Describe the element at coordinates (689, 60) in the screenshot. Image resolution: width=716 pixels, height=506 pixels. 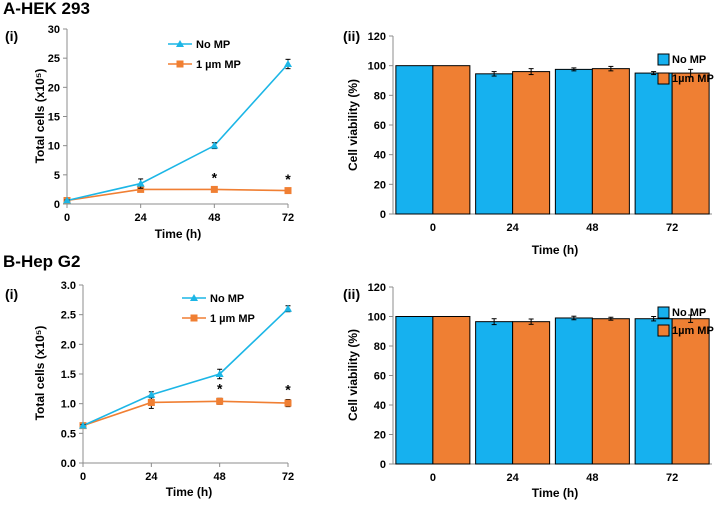
I see `chart-a-ii-legend-label-0: No MP` at that location.